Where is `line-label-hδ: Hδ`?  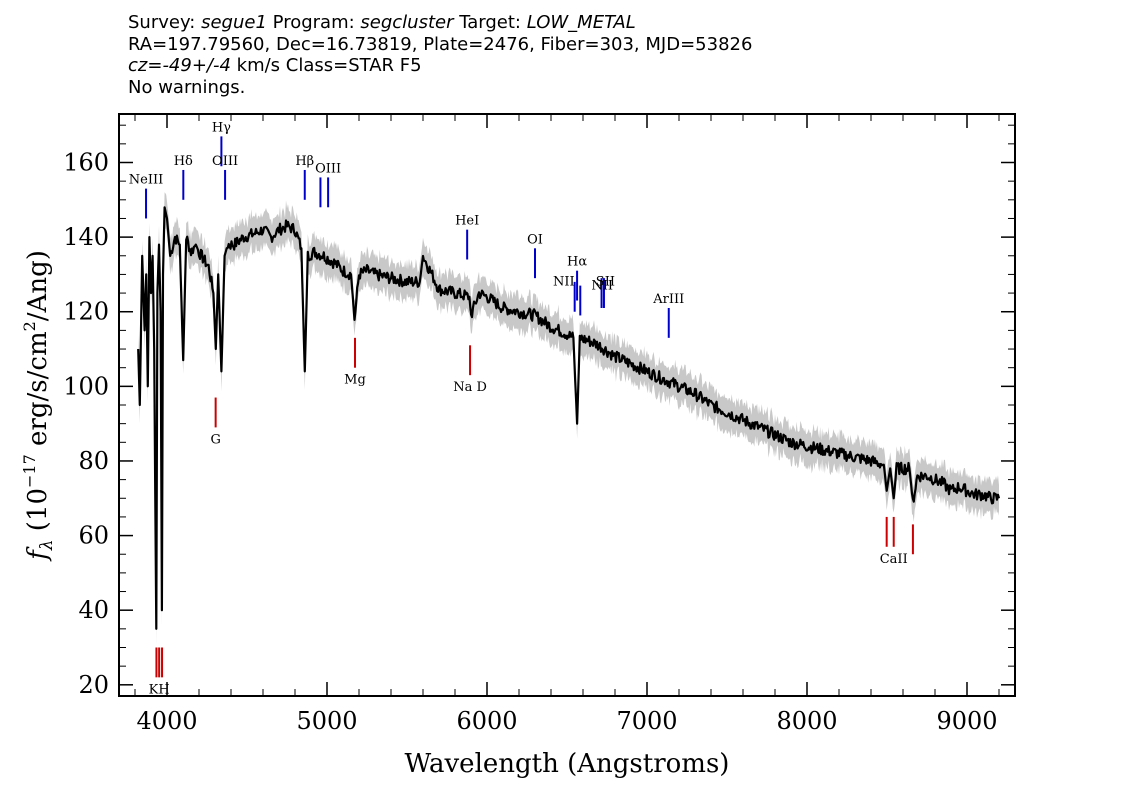
line-label-hδ: Hδ is located at coordinates (183, 161).